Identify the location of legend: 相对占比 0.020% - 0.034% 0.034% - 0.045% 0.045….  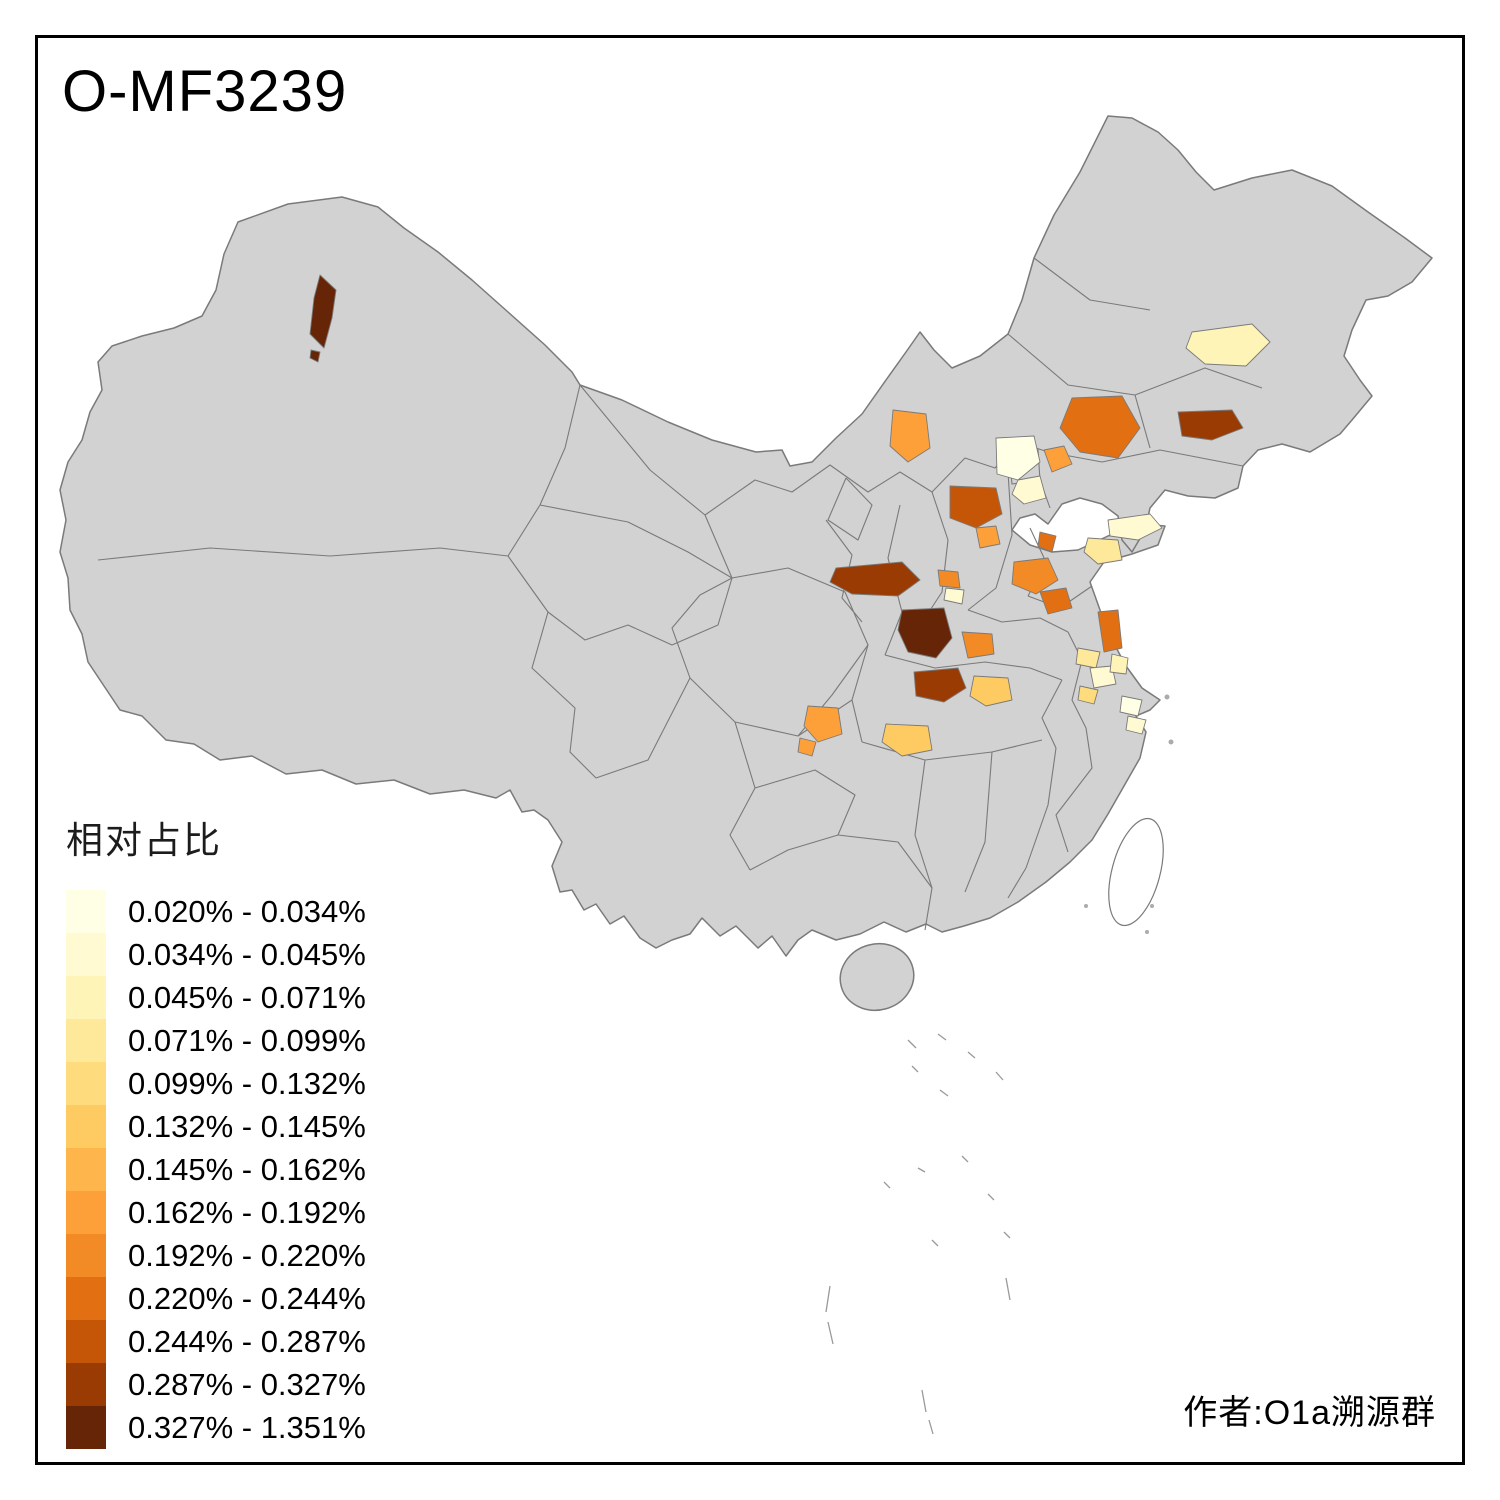
(216, 1129).